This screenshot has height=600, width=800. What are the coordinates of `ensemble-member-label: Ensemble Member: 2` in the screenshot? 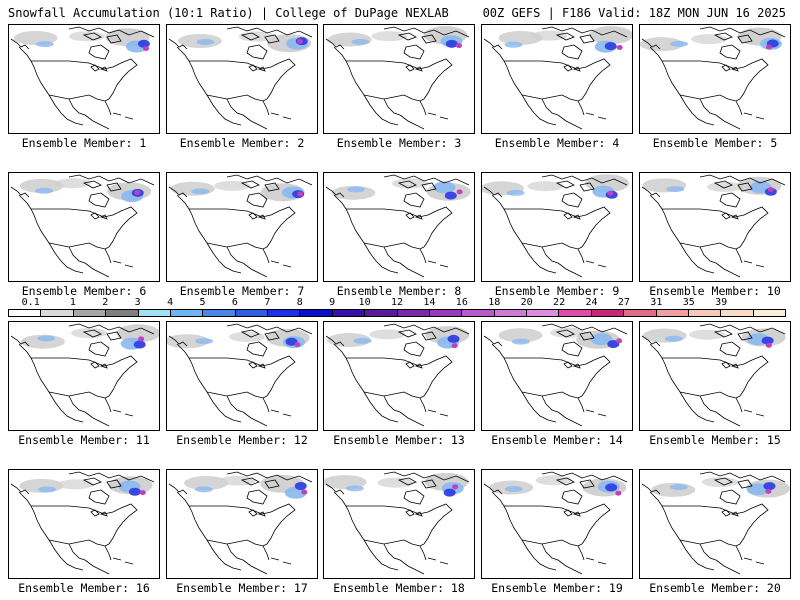 It's located at (242, 143).